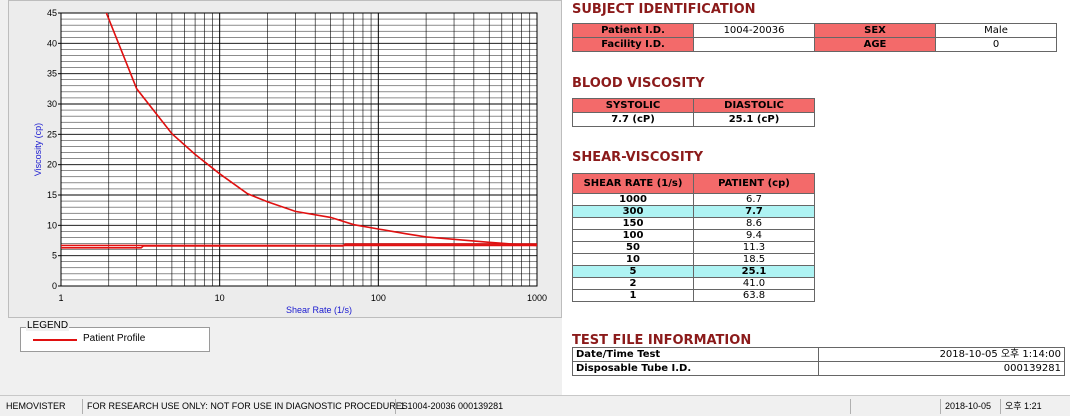 This screenshot has height=416, width=1070. What do you see at coordinates (754, 119) in the screenshot?
I see `diastolic-value: 25.1 (cP)` at bounding box center [754, 119].